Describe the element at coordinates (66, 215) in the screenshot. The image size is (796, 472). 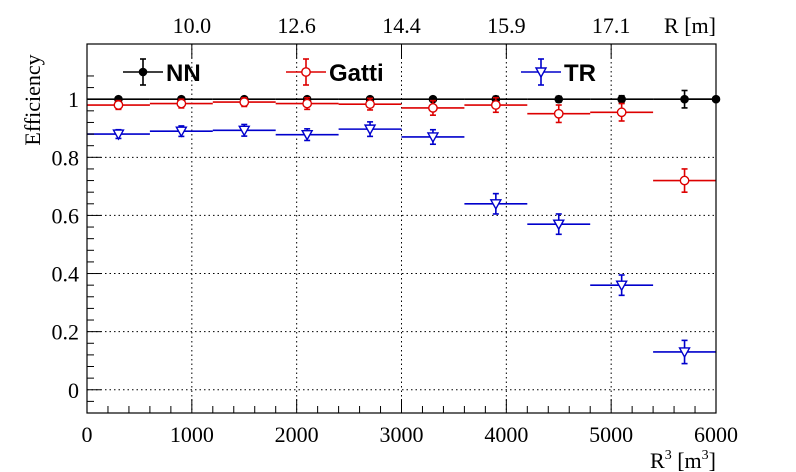
I see `y-tick-label: 0.6` at that location.